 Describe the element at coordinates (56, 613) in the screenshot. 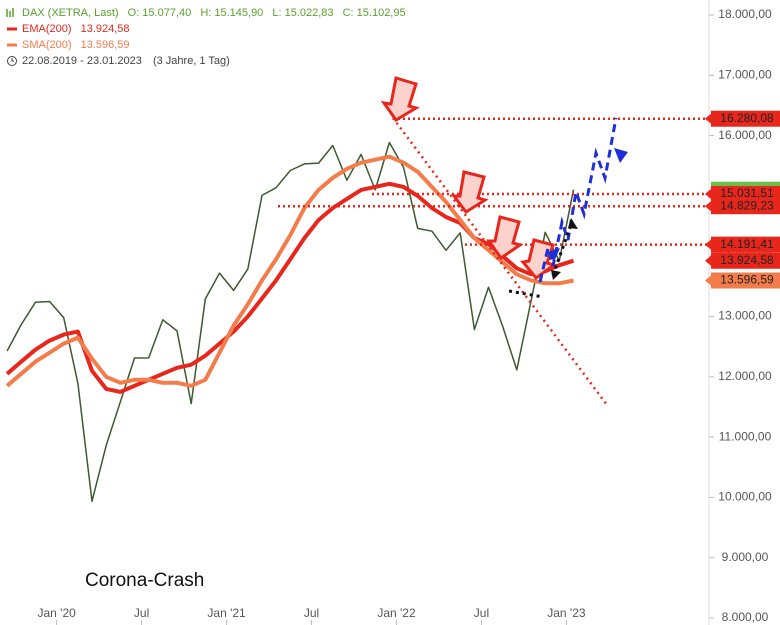

I see `x-tick-label: Jan '20` at that location.